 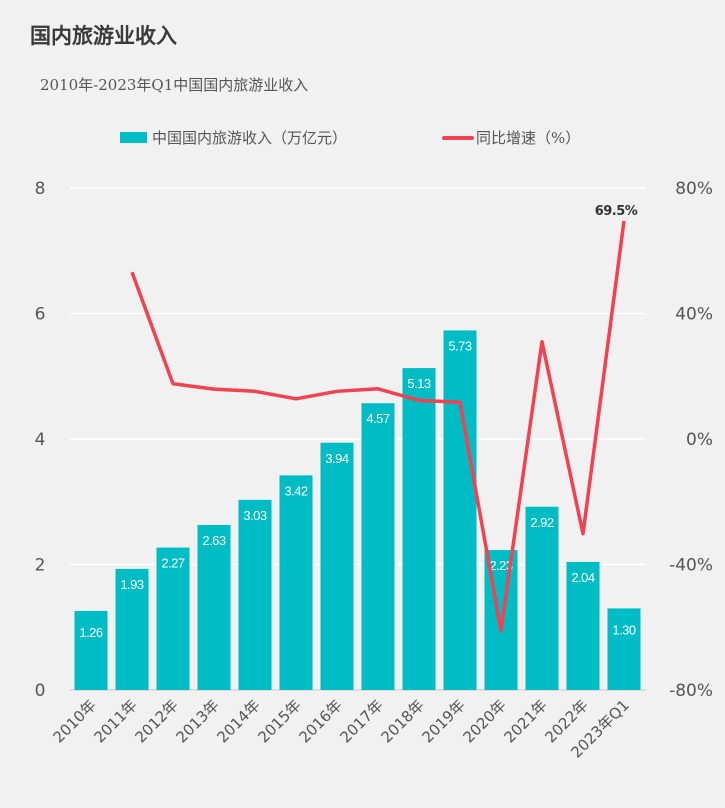 I want to click on chart-subtitle: 2010年-2023年Q1中国国内旅游业收入, so click(x=174, y=85).